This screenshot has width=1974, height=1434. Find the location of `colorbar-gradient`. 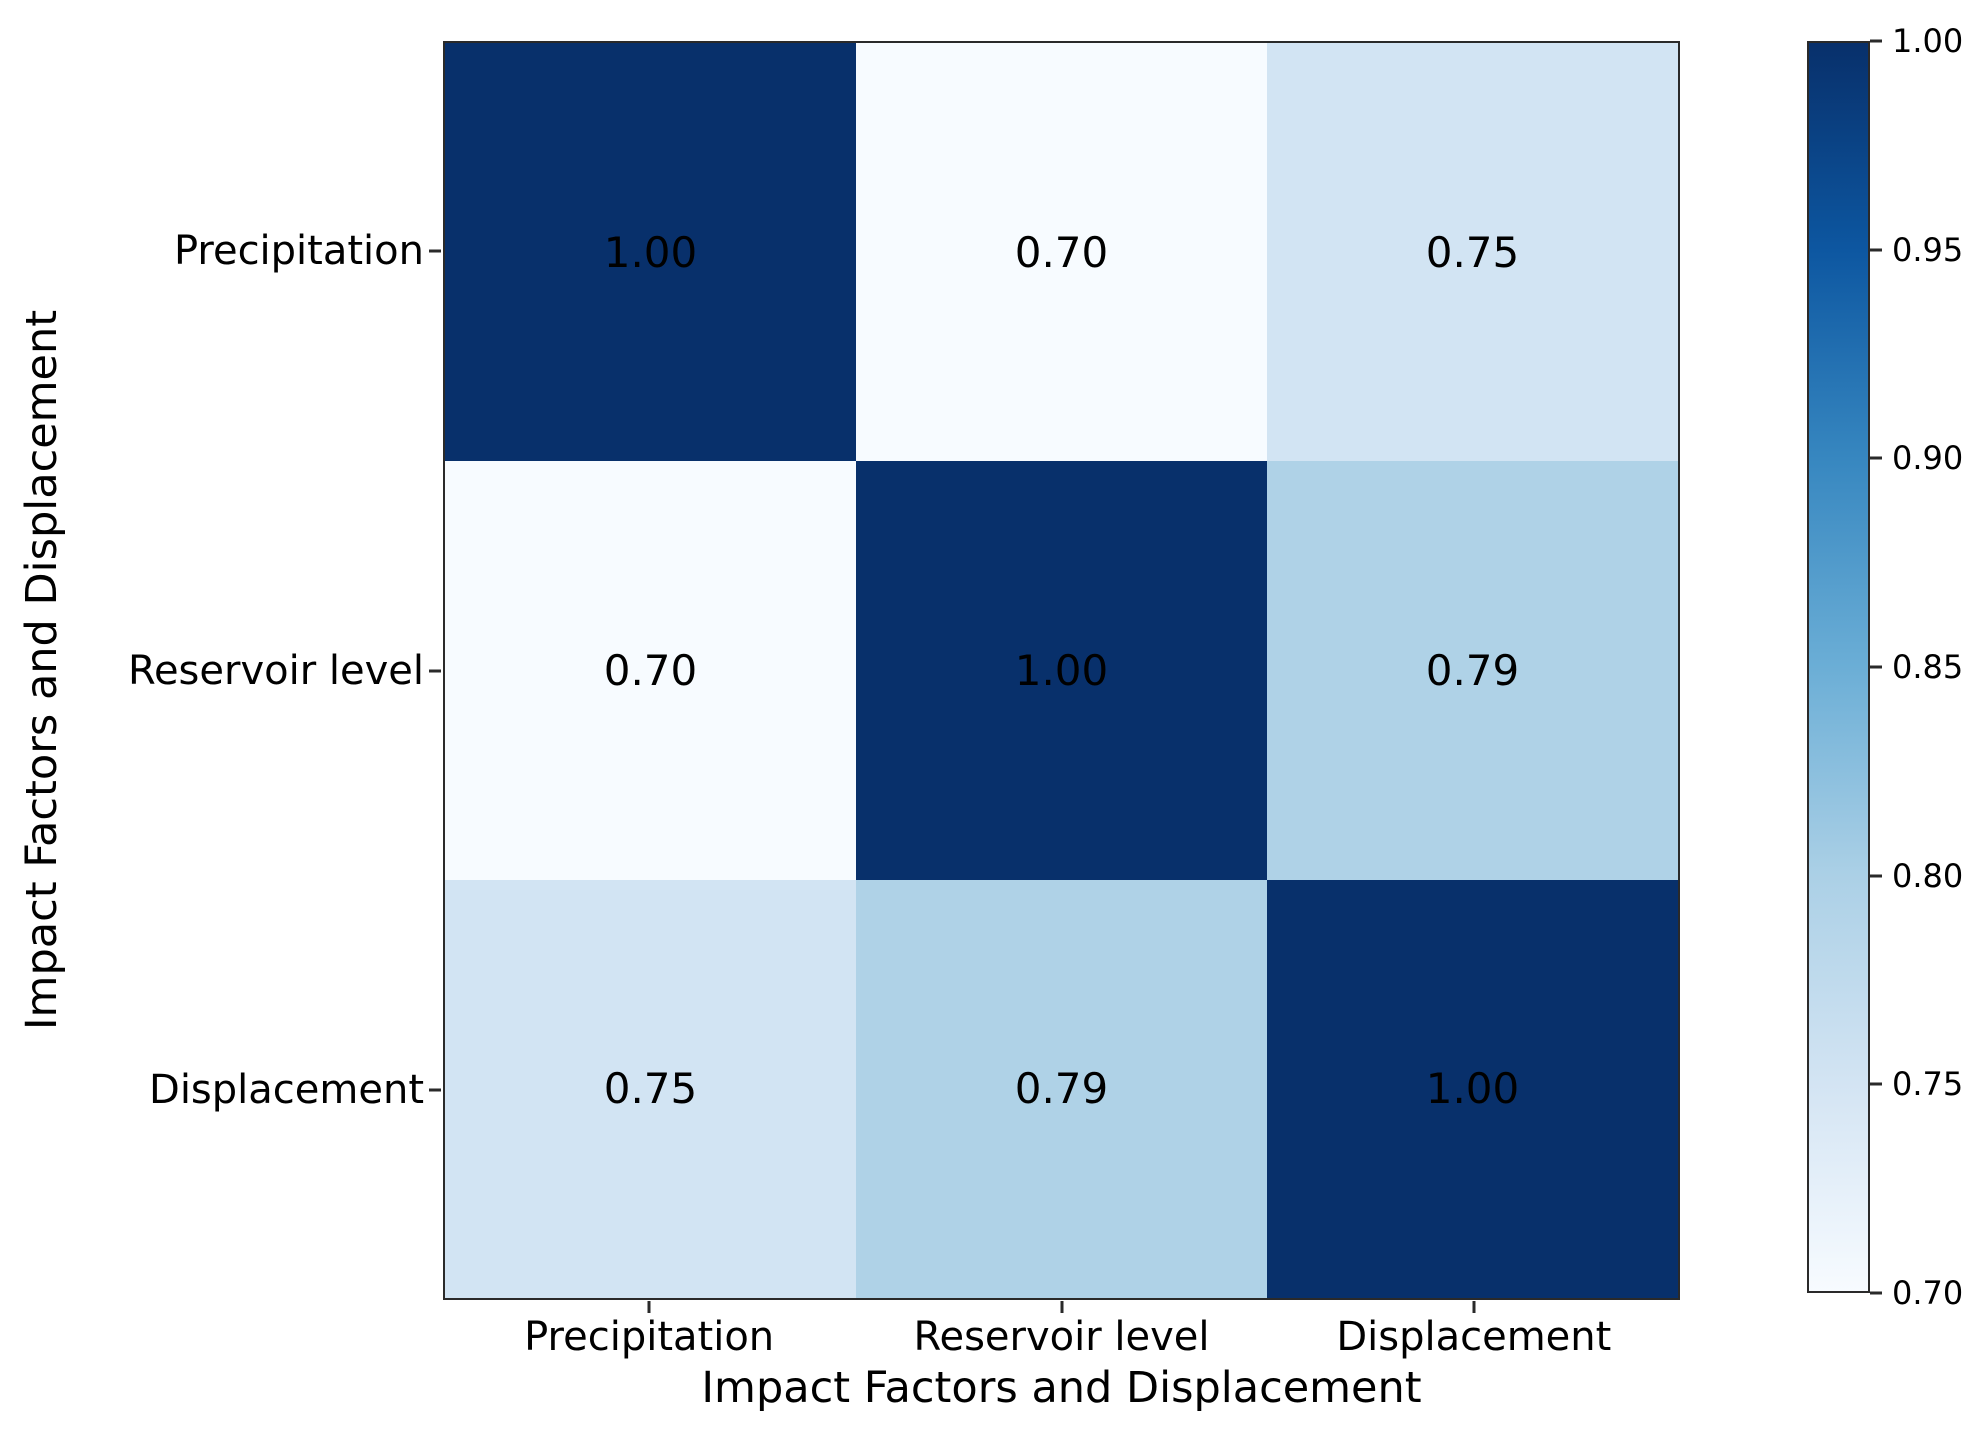

colorbar-gradient is located at coordinates (1838, 667).